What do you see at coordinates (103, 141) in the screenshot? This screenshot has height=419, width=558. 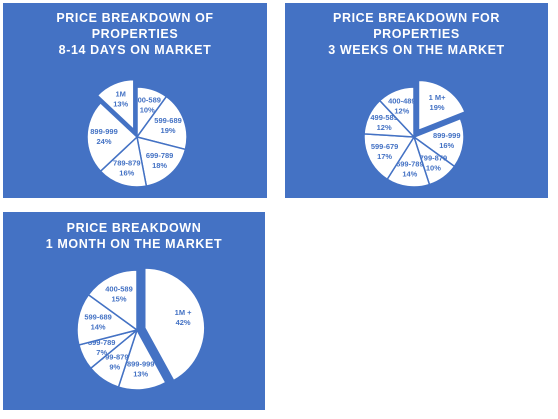 I see `slice-value-label: 24%` at bounding box center [103, 141].